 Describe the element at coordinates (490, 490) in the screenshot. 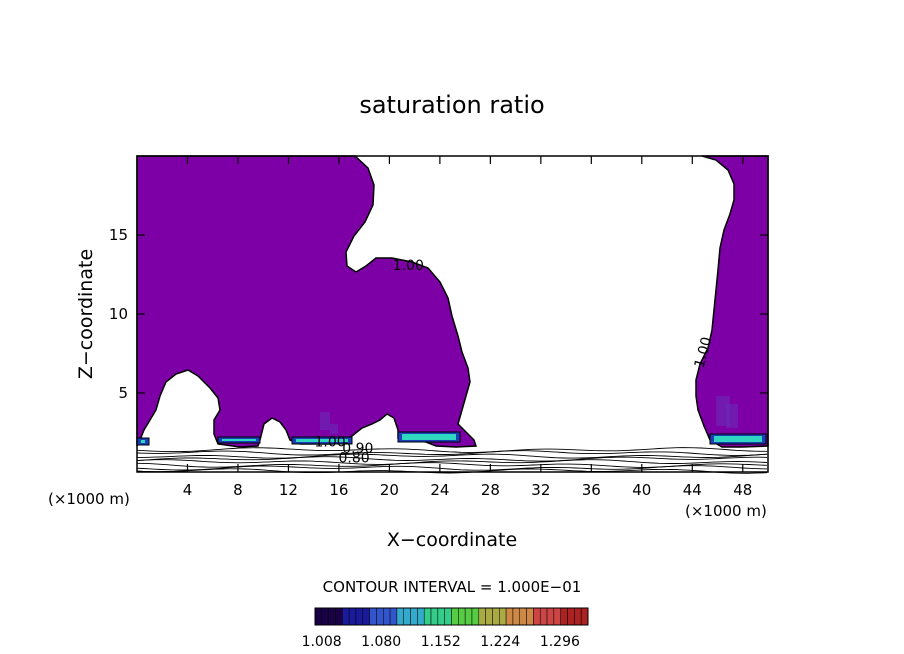

I see `x-tick-label: 28` at that location.